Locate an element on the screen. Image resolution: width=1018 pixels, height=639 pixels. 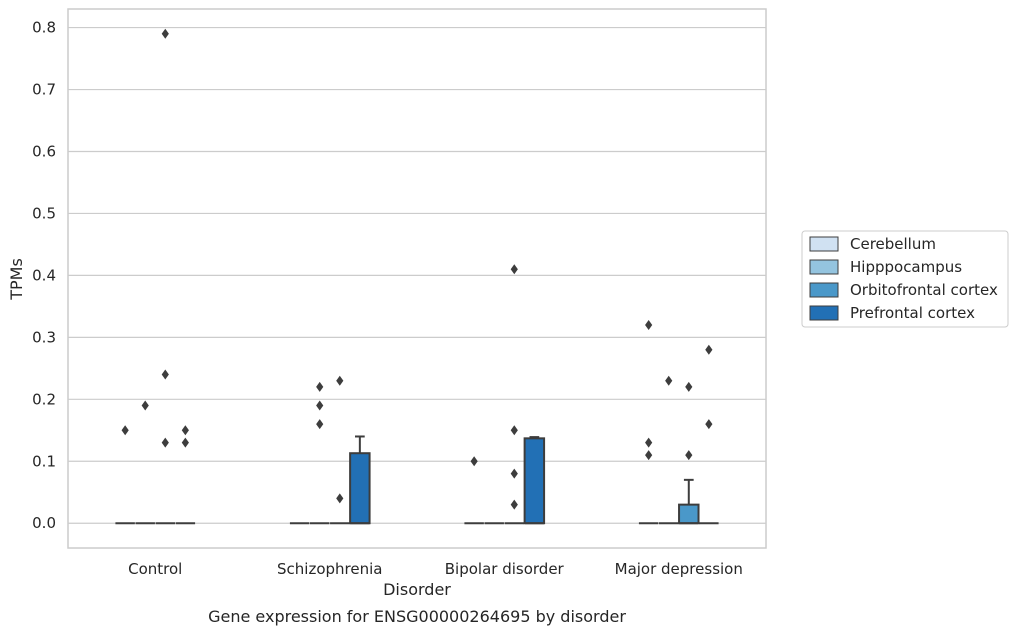
legend-label: Orbitofrontal cortex is located at coordinates (924, 290).